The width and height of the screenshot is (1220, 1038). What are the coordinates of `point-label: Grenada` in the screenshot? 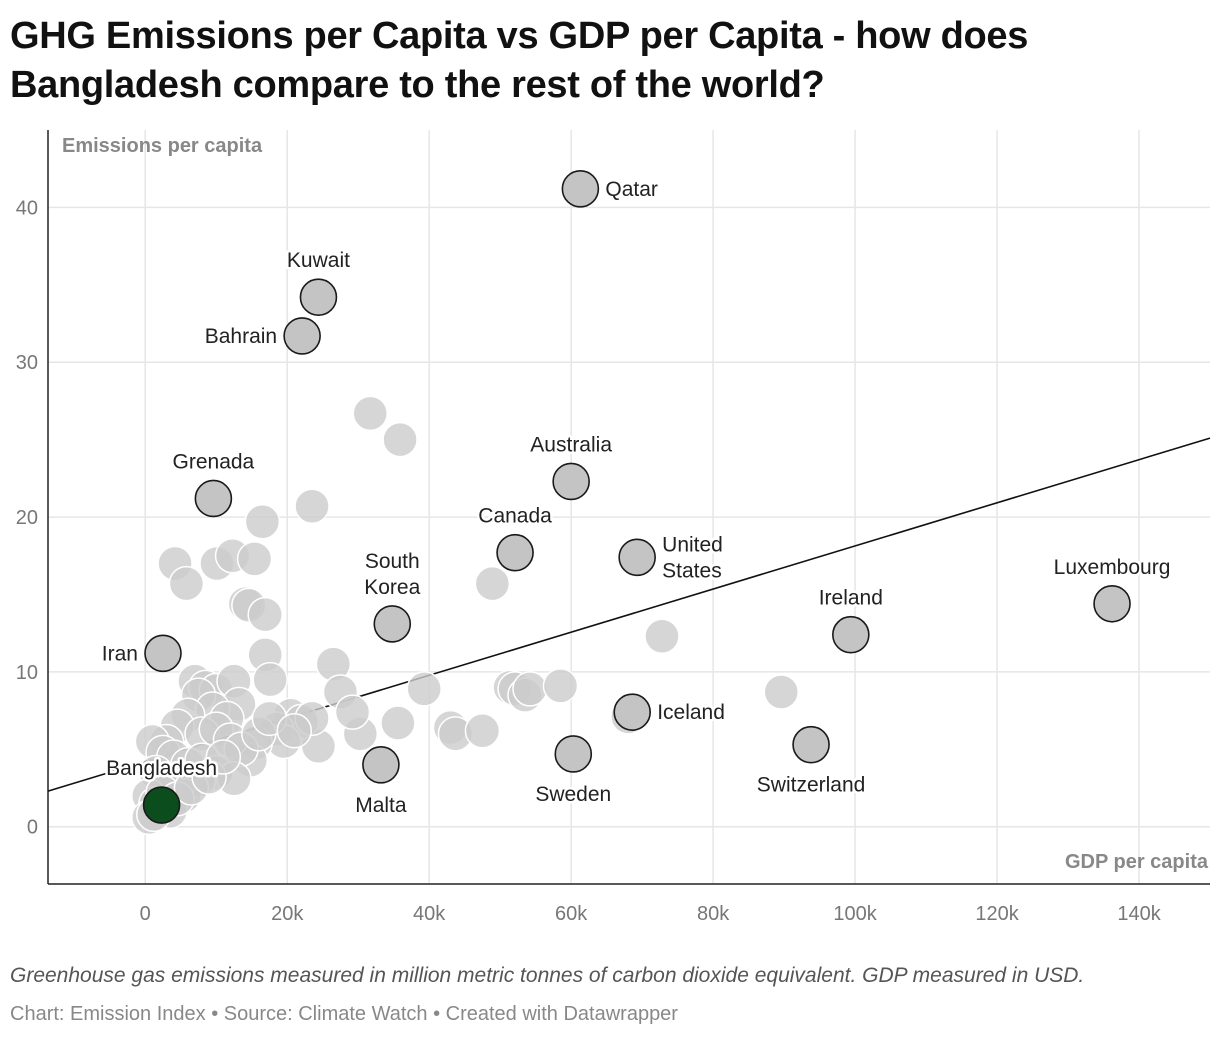 It's located at (214, 461).